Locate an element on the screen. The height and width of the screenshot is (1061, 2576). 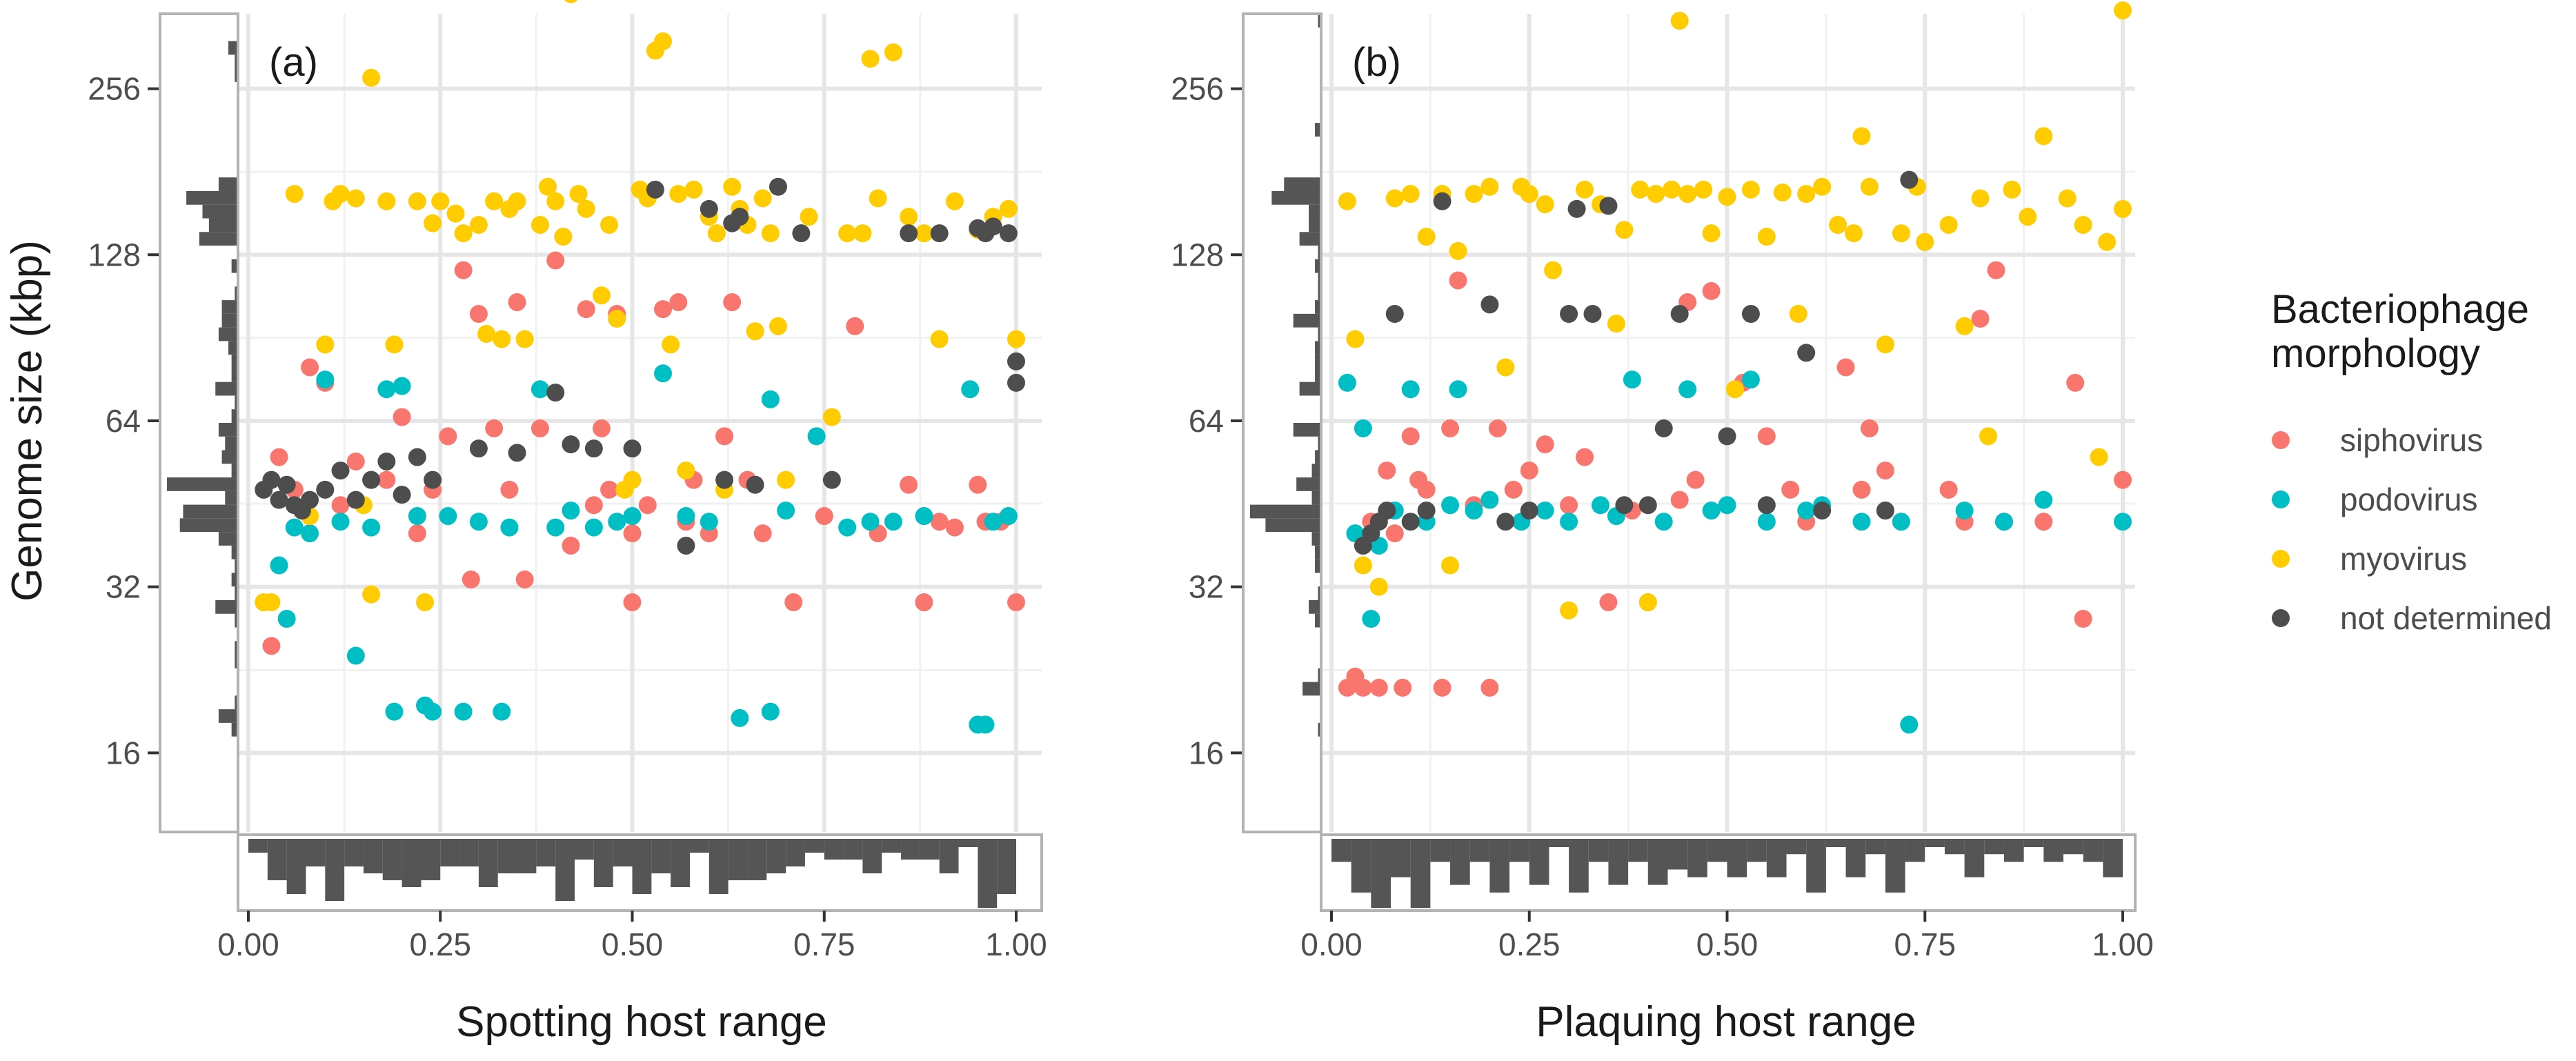
y-tick-label: 256 is located at coordinates (114, 89).